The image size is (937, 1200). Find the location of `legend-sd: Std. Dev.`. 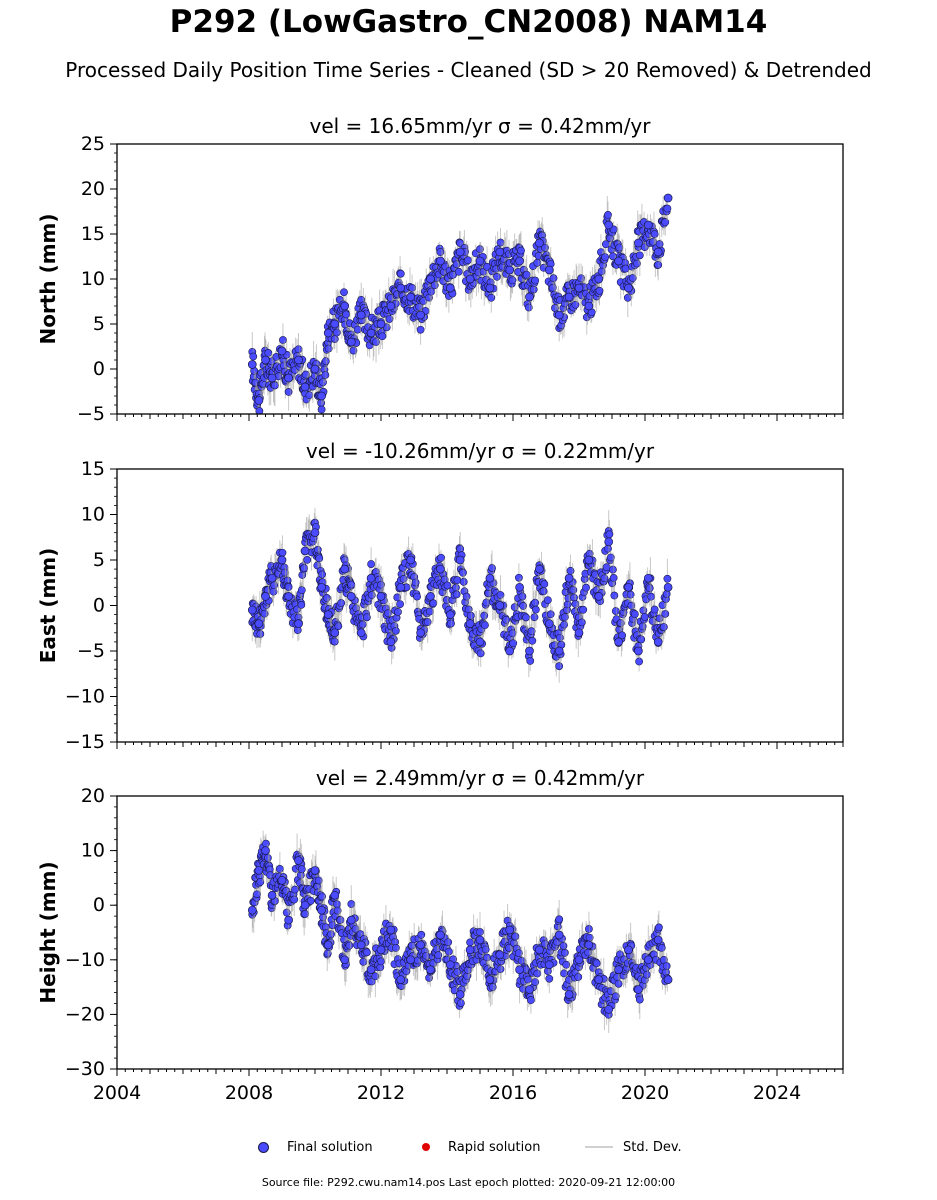

legend-sd: Std. Dev. is located at coordinates (633, 1147).